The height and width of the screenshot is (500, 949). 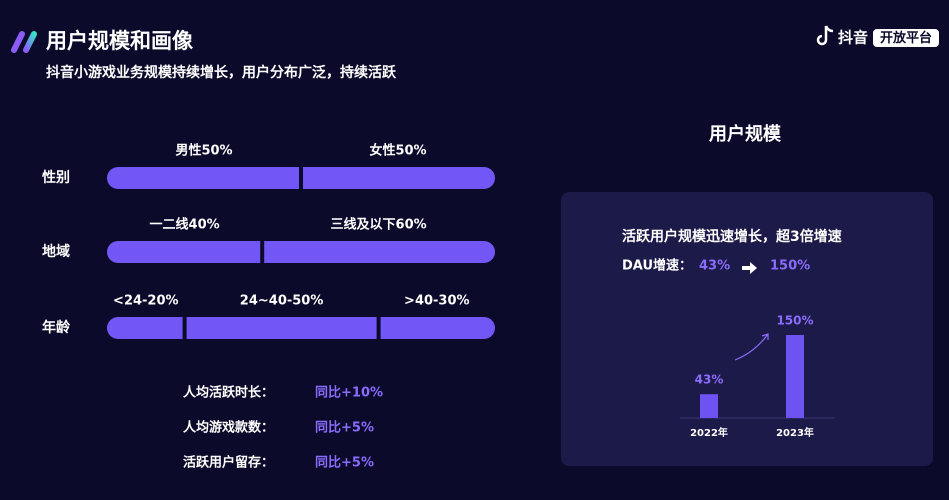 What do you see at coordinates (221, 72) in the screenshot?
I see `subtitle: 抖音小游戏业务规模持续增长，用户分布广泛，持续活跃` at bounding box center [221, 72].